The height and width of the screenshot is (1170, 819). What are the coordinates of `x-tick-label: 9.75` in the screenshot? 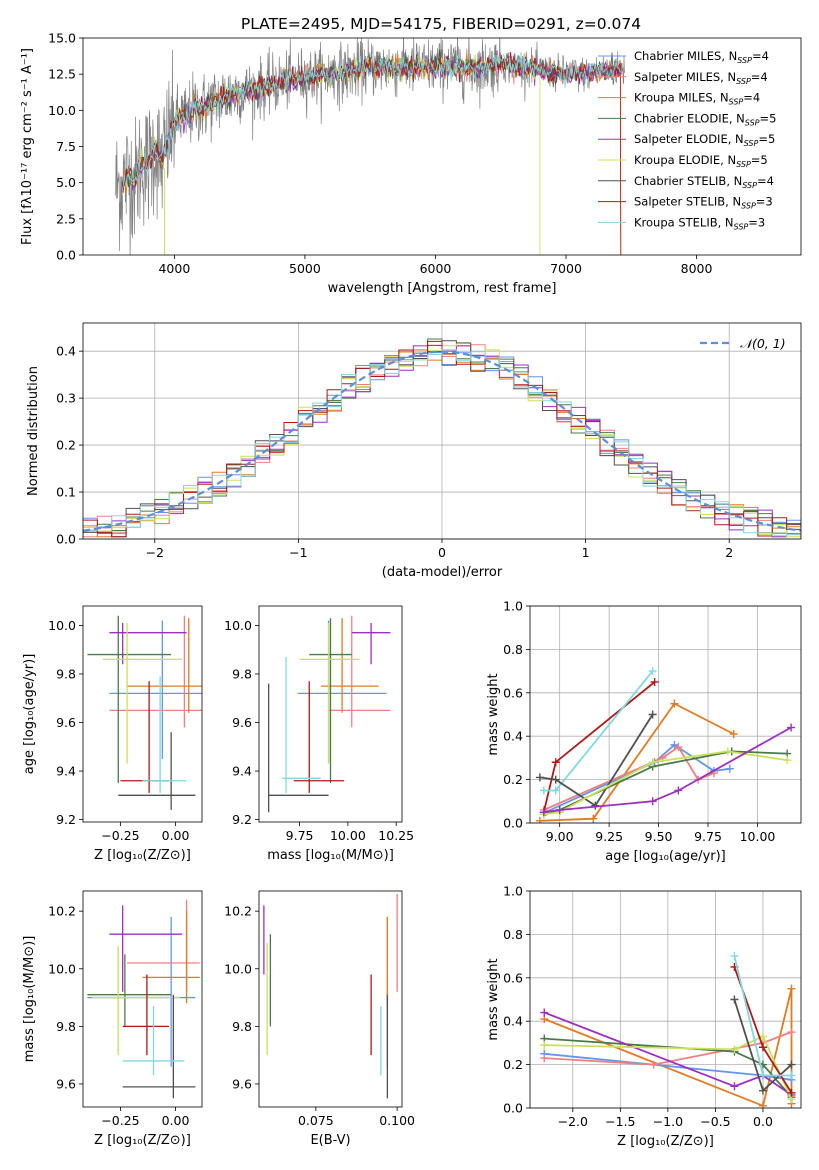 It's located at (300, 835).